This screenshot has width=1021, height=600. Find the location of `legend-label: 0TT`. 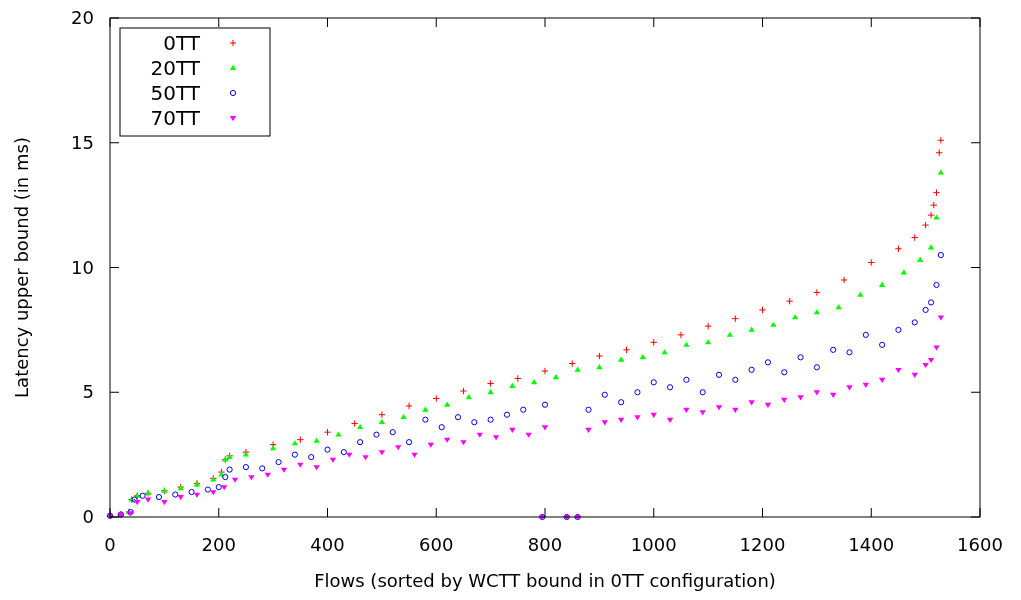

legend-label: 0TT is located at coordinates (182, 43).